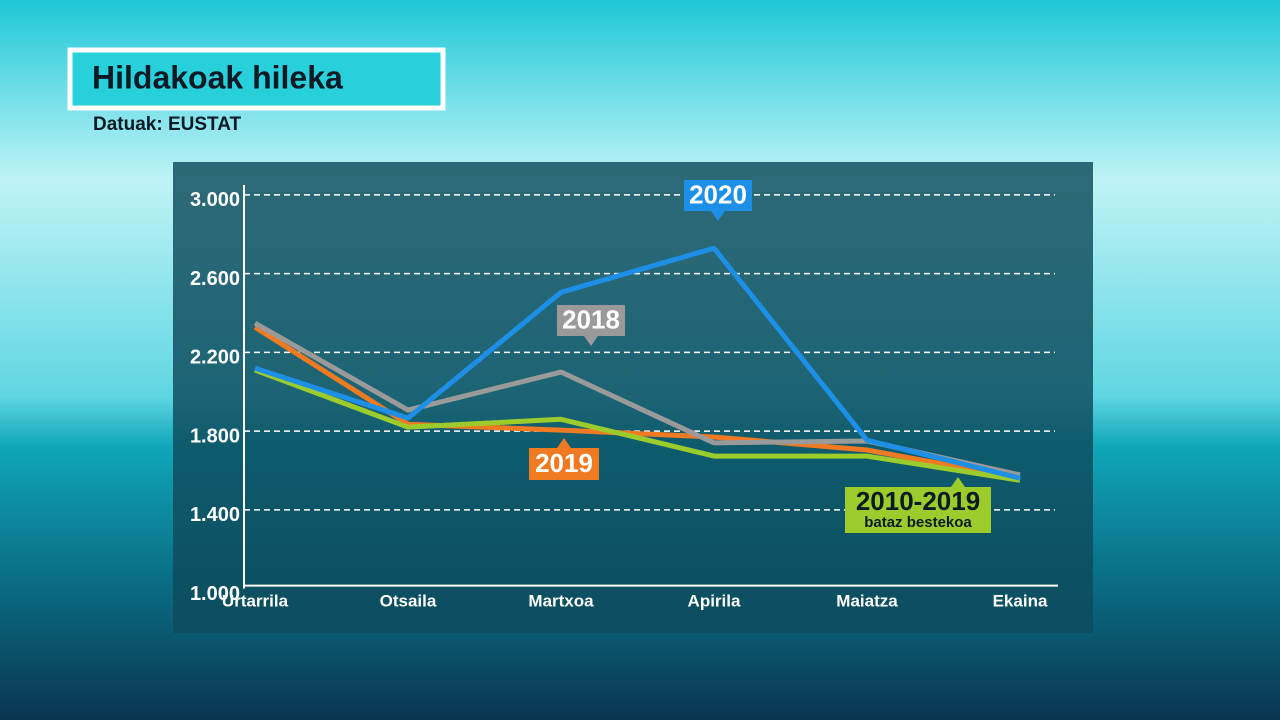 Image resolution: width=1280 pixels, height=720 pixels. I want to click on title-box, so click(256, 79).